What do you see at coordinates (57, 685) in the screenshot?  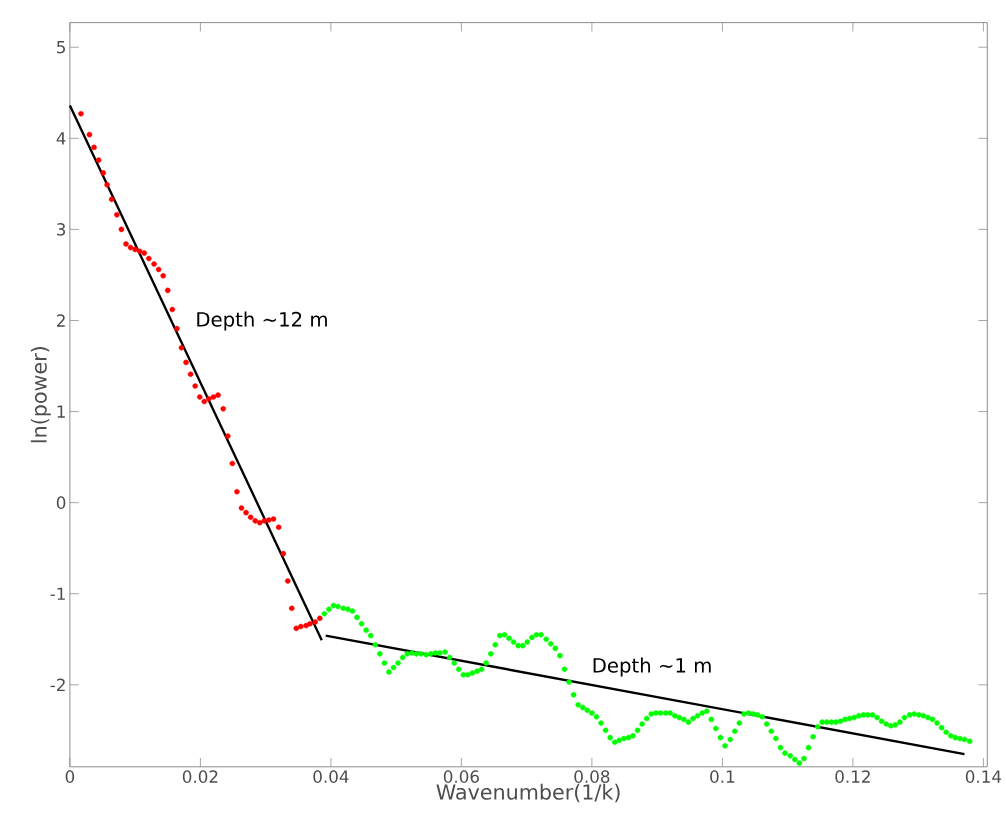 I see `y-tick-label: -2` at bounding box center [57, 685].